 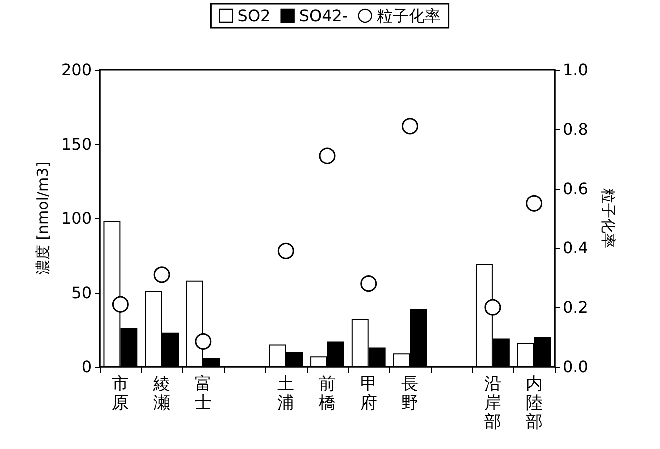 What do you see at coordinates (121, 394) in the screenshot?
I see `x-tick-label: 市原` at bounding box center [121, 394].